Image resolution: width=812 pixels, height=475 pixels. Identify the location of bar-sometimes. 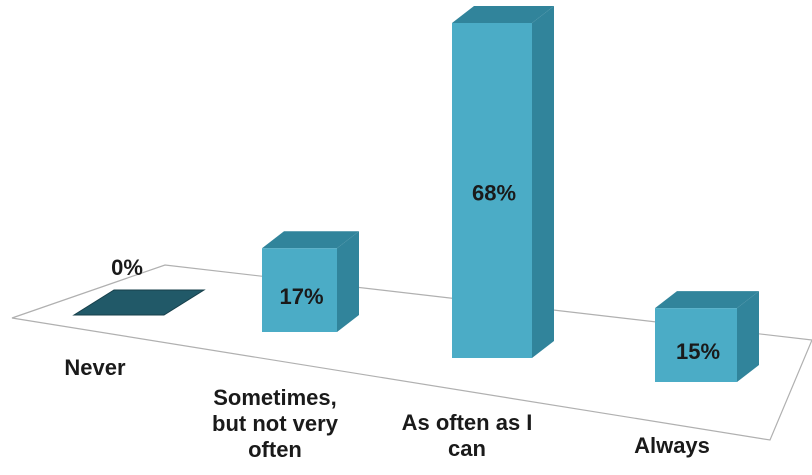
(299, 290).